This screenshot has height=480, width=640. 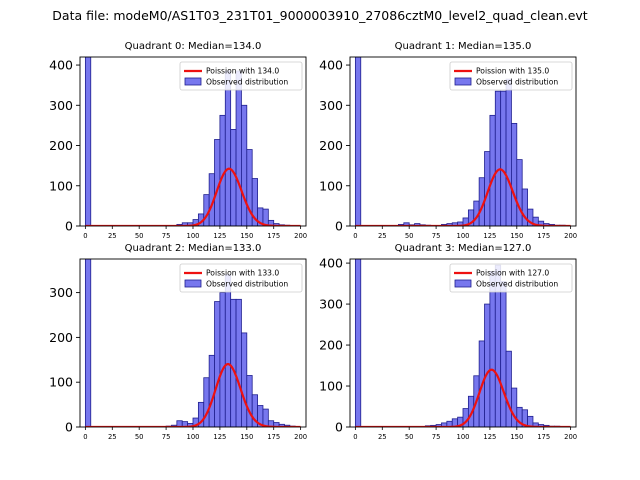 What do you see at coordinates (193, 46) in the screenshot?
I see `quadrant-0-title: Quadrant 0: Median=134.0` at bounding box center [193, 46].